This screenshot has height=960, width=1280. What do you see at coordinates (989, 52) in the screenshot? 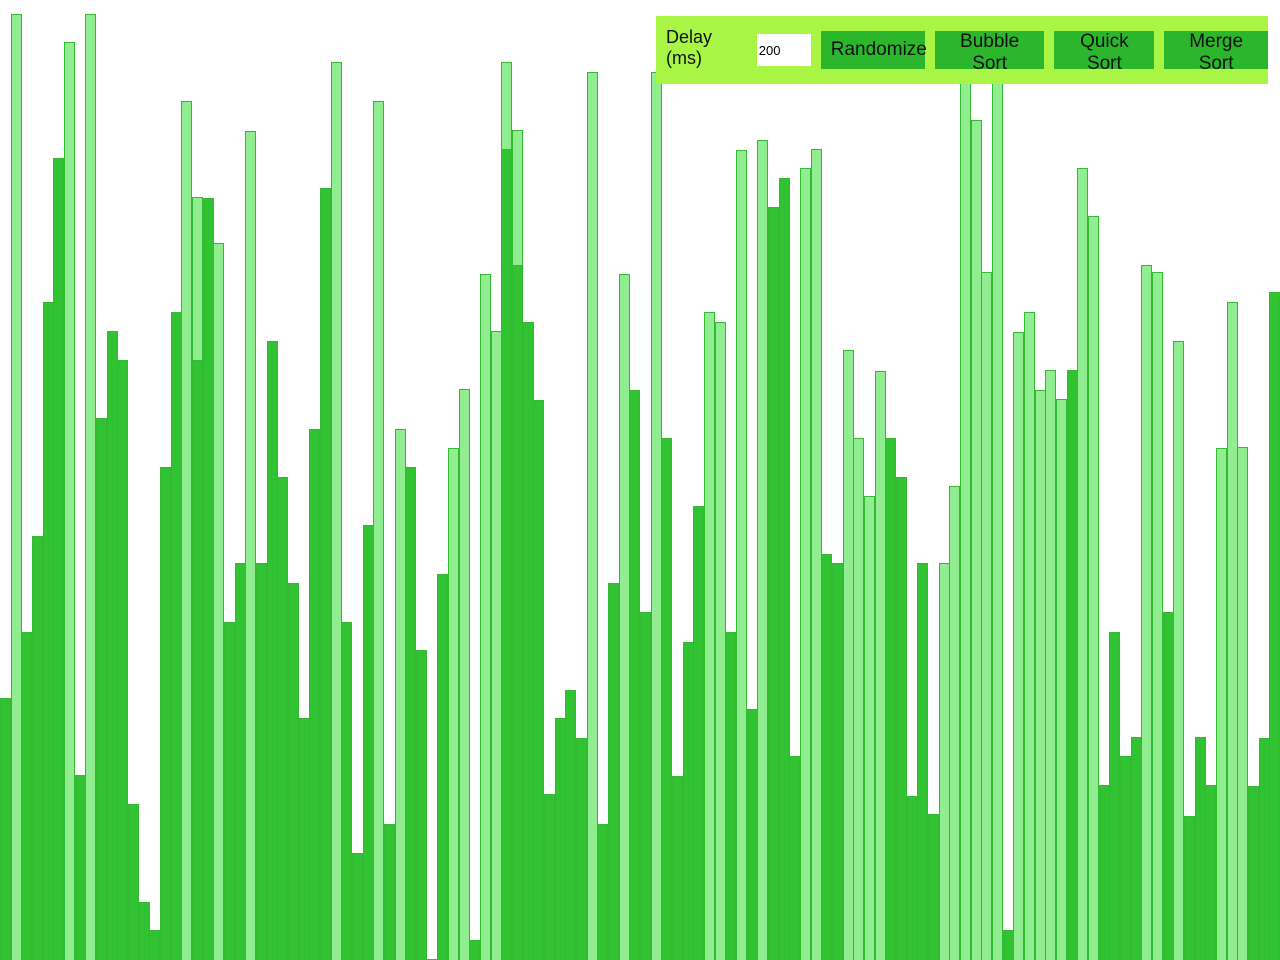
I see `bubble-sort-button: Bubble Sort` at bounding box center [989, 52].